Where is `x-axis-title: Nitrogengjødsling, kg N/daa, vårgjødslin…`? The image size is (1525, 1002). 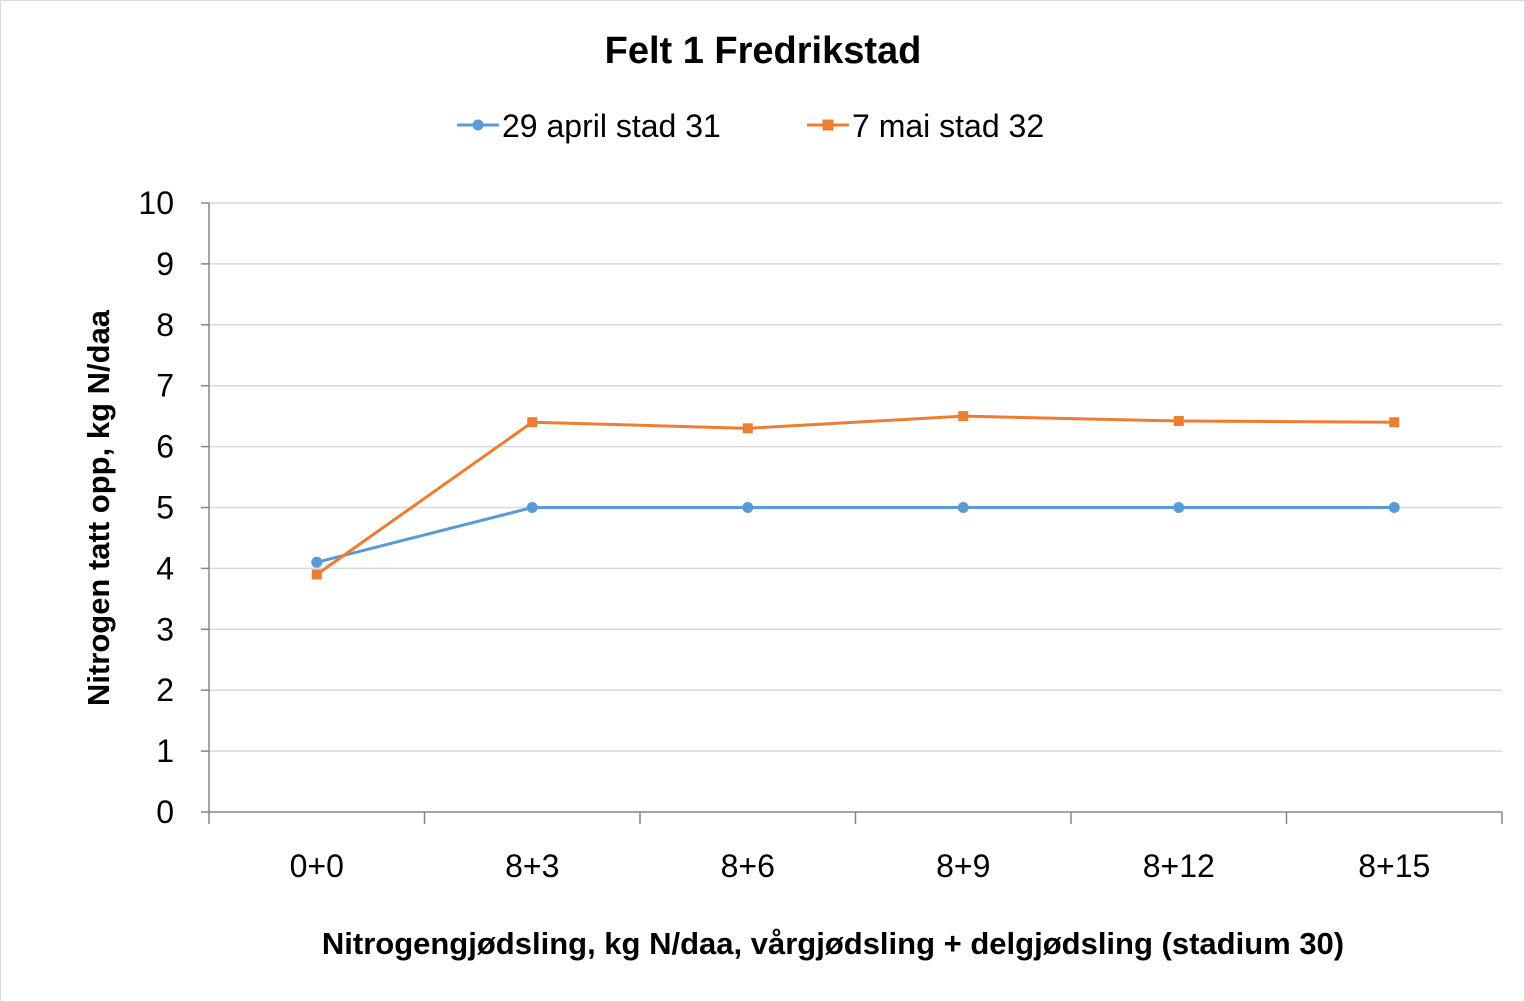
x-axis-title: Nitrogengjødsling, kg N/daa, vårgjødslin… is located at coordinates (833, 943).